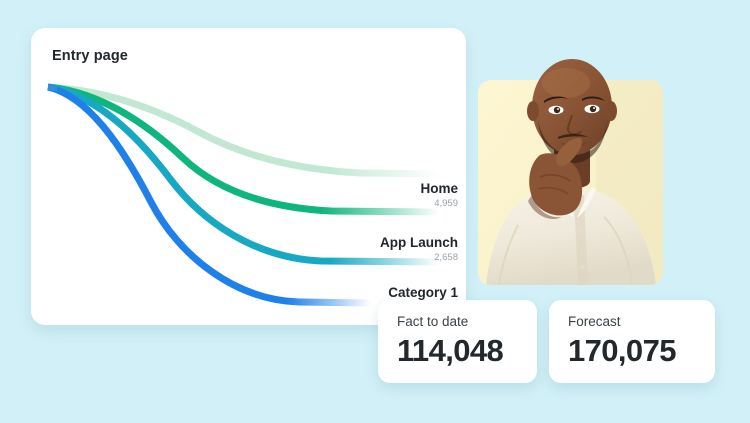 The image size is (750, 423). Describe the element at coordinates (450, 350) in the screenshot. I see `stat-value-fact-to-date: 114,048` at that location.